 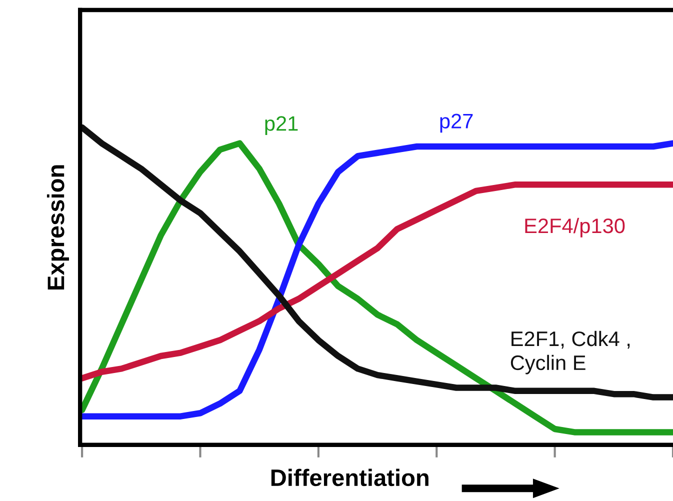 What do you see at coordinates (281, 126) in the screenshot?
I see `series-label: p21` at bounding box center [281, 126].